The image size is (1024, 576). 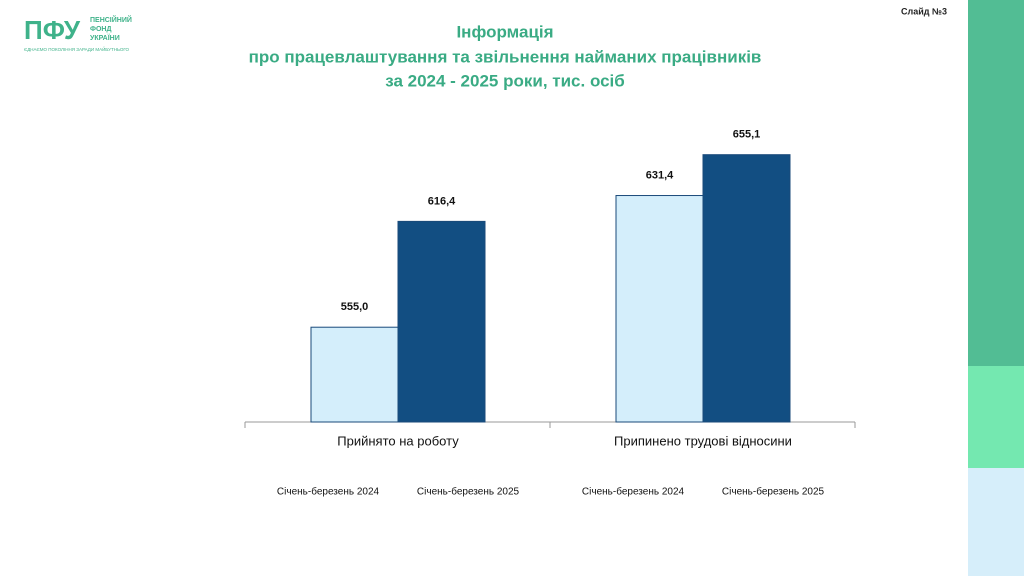 What do you see at coordinates (100, 29) in the screenshot?
I see `logo-name: ФОНД` at bounding box center [100, 29].